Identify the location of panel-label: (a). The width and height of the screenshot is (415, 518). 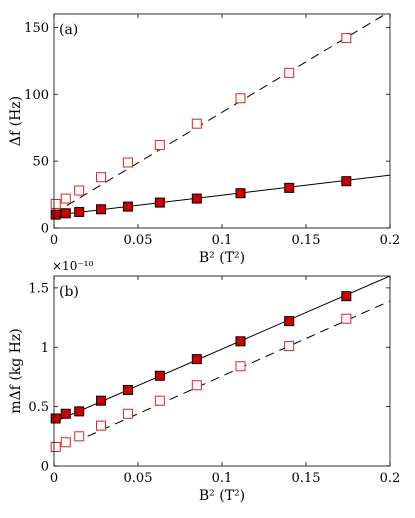
(68, 30).